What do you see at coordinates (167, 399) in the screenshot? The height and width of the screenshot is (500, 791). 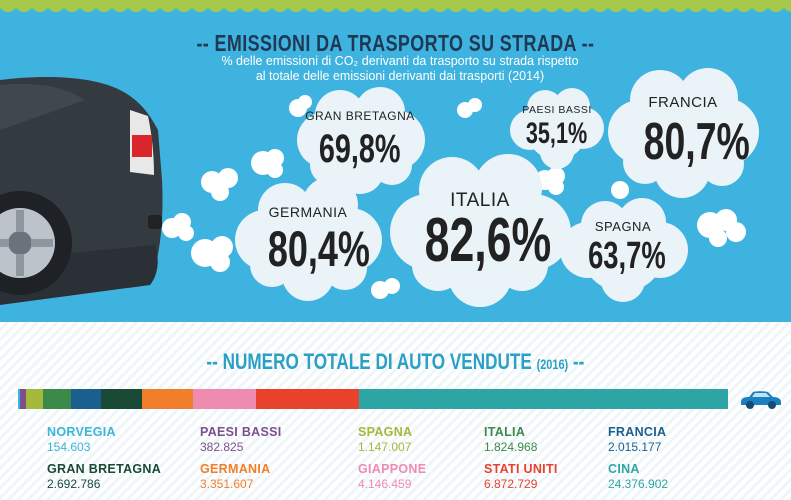 I see `bar-segment-germania` at bounding box center [167, 399].